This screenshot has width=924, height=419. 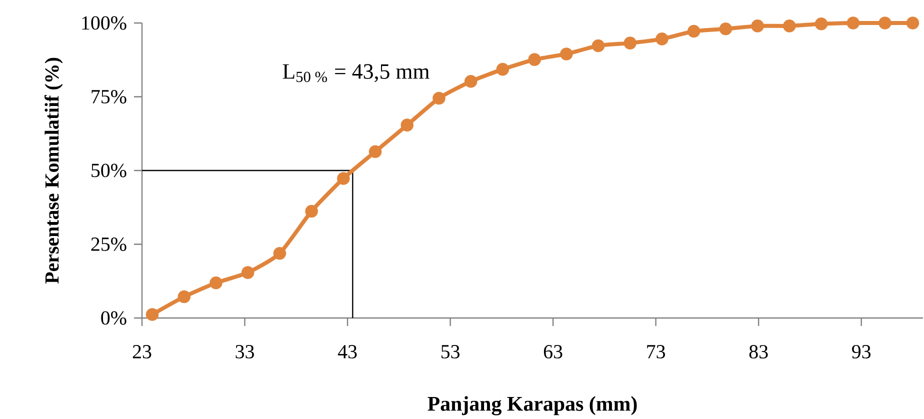 I want to click on x-tick-label: 23, so click(x=142, y=351).